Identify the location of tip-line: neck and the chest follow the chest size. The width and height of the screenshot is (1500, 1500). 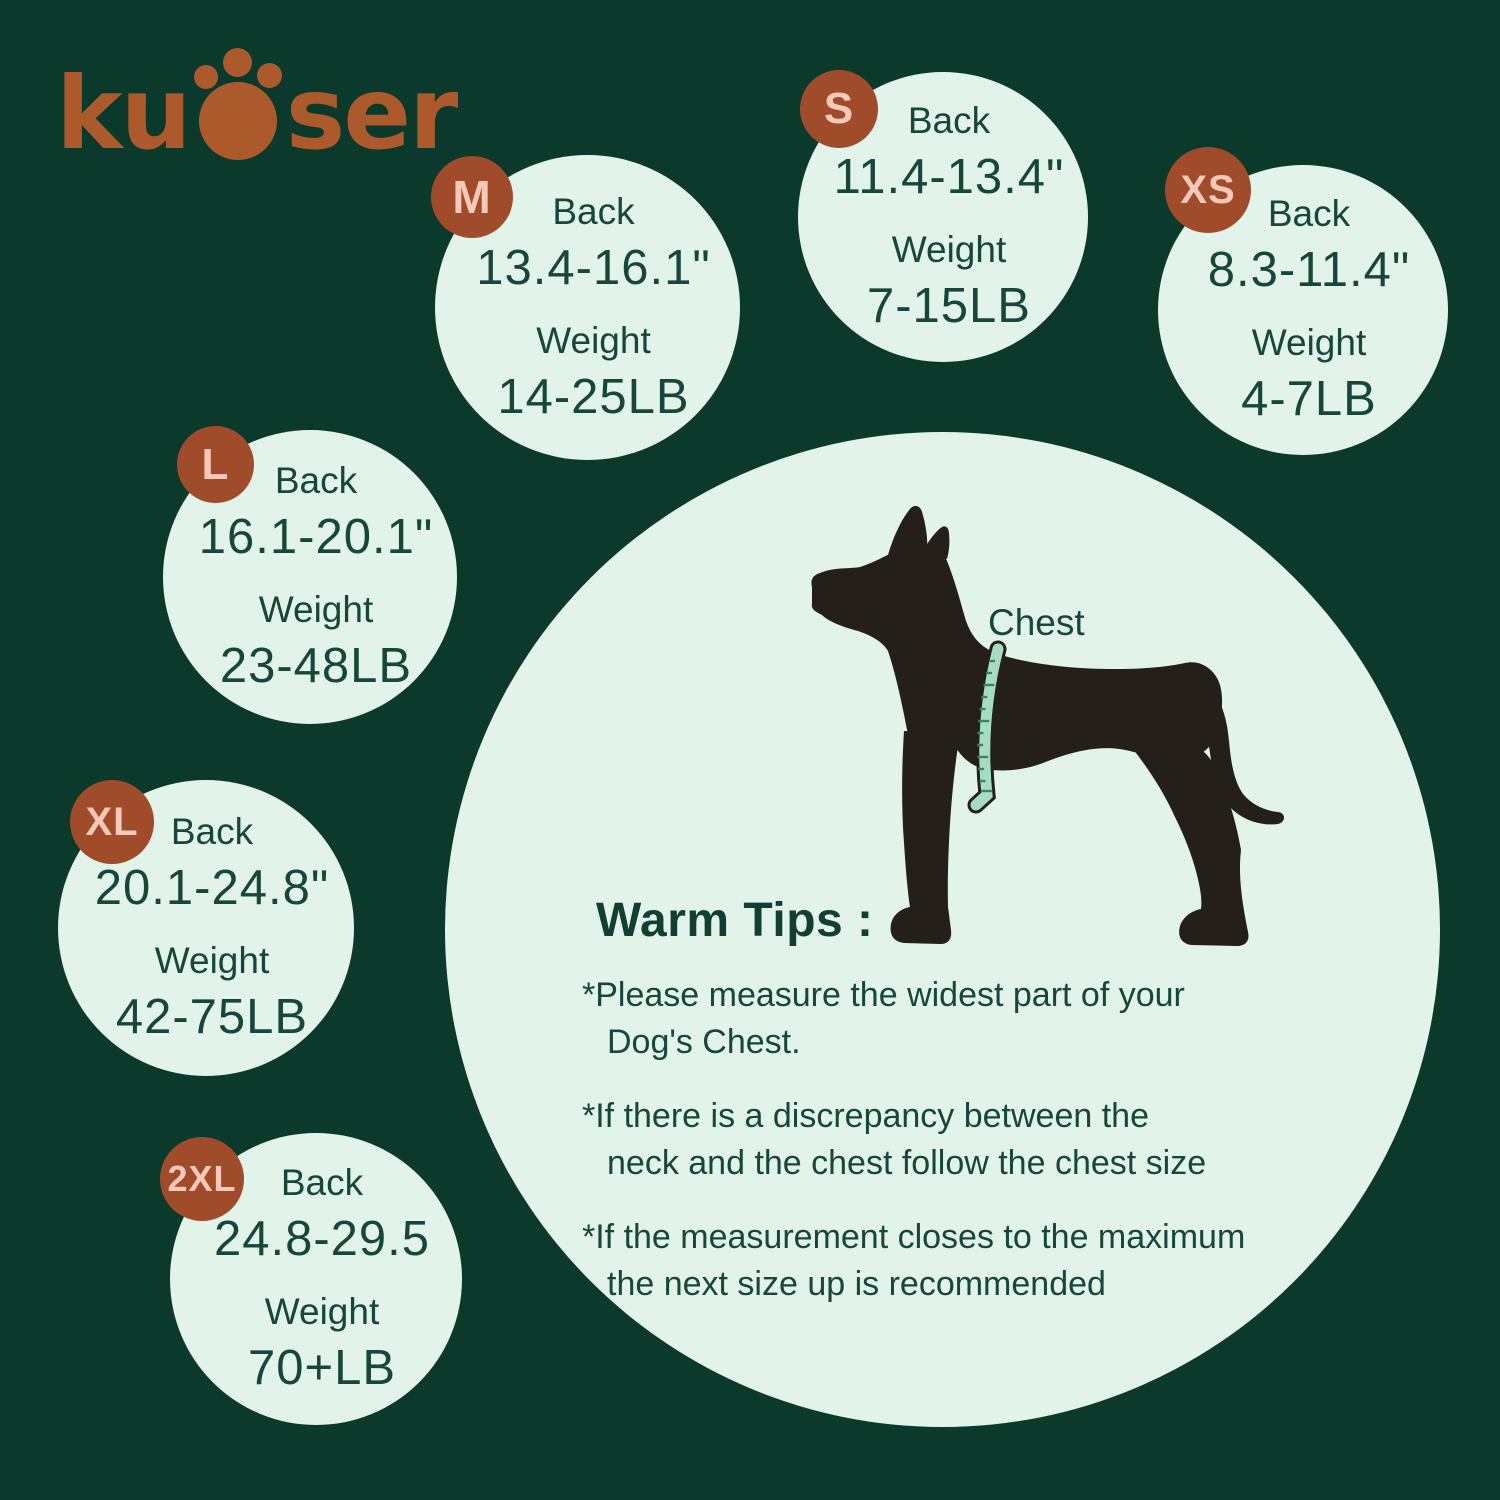
(907, 1163).